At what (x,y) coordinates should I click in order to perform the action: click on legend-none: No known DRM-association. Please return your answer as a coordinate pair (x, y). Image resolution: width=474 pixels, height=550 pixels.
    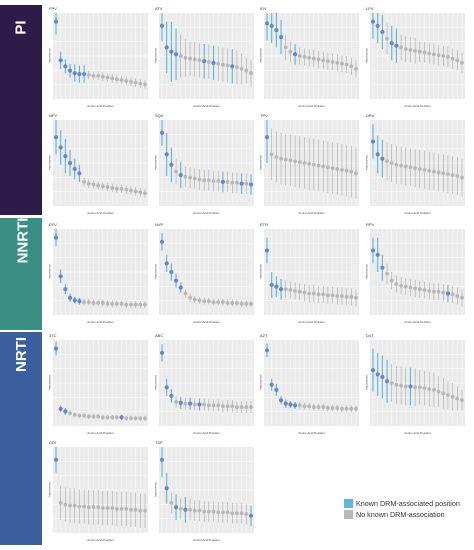
    Looking at the image, I should click on (408, 514).